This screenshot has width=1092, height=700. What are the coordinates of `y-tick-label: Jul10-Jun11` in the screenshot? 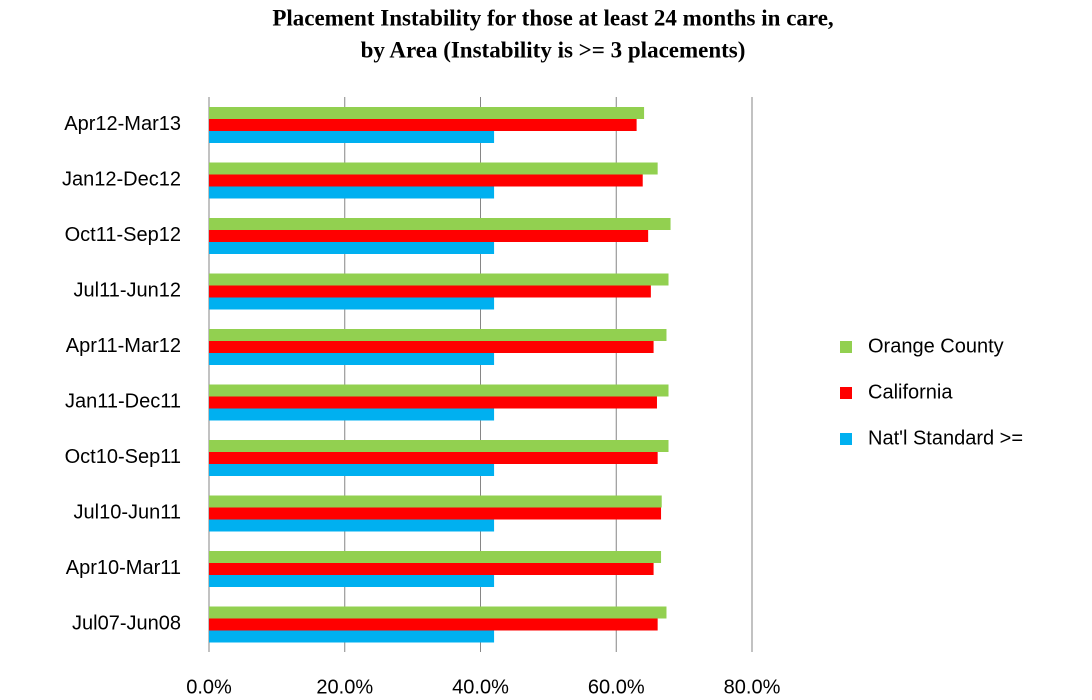 It's located at (127, 513).